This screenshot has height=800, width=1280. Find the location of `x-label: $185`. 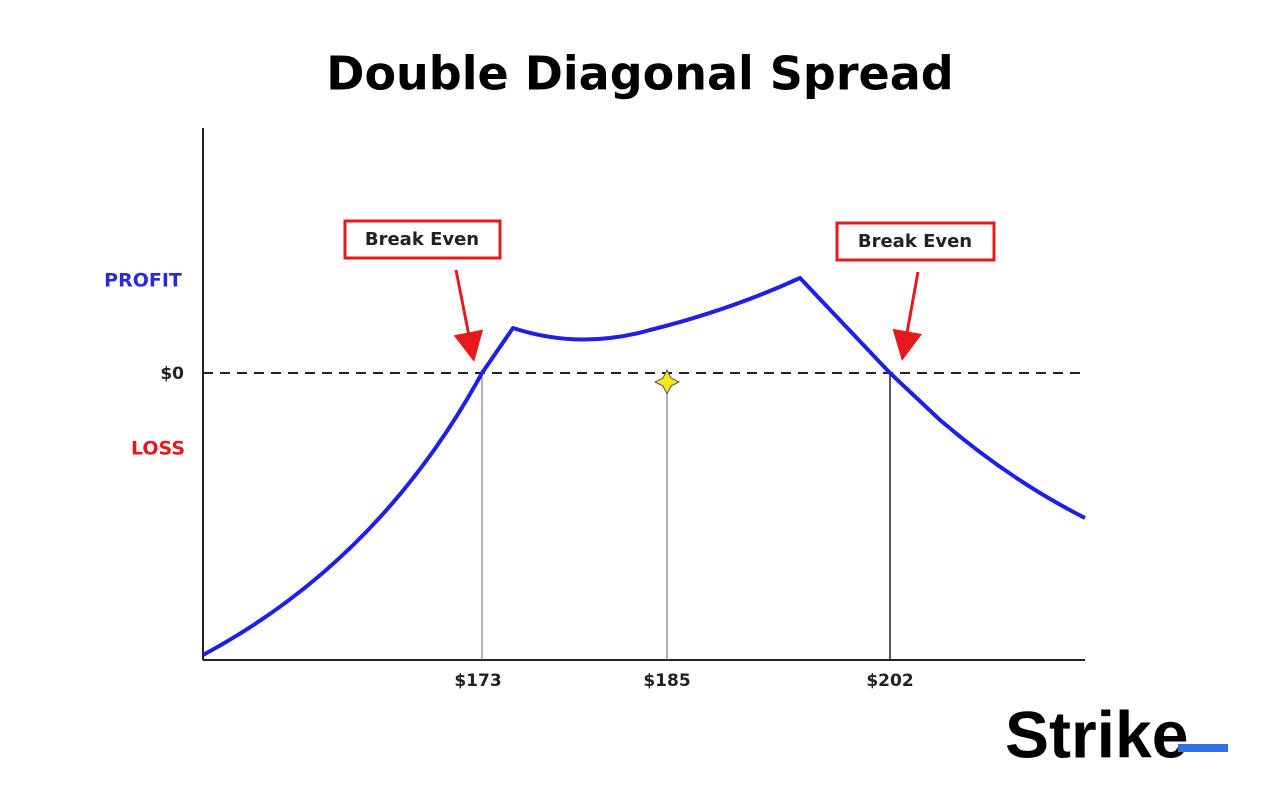

x-label: $185 is located at coordinates (666, 681).